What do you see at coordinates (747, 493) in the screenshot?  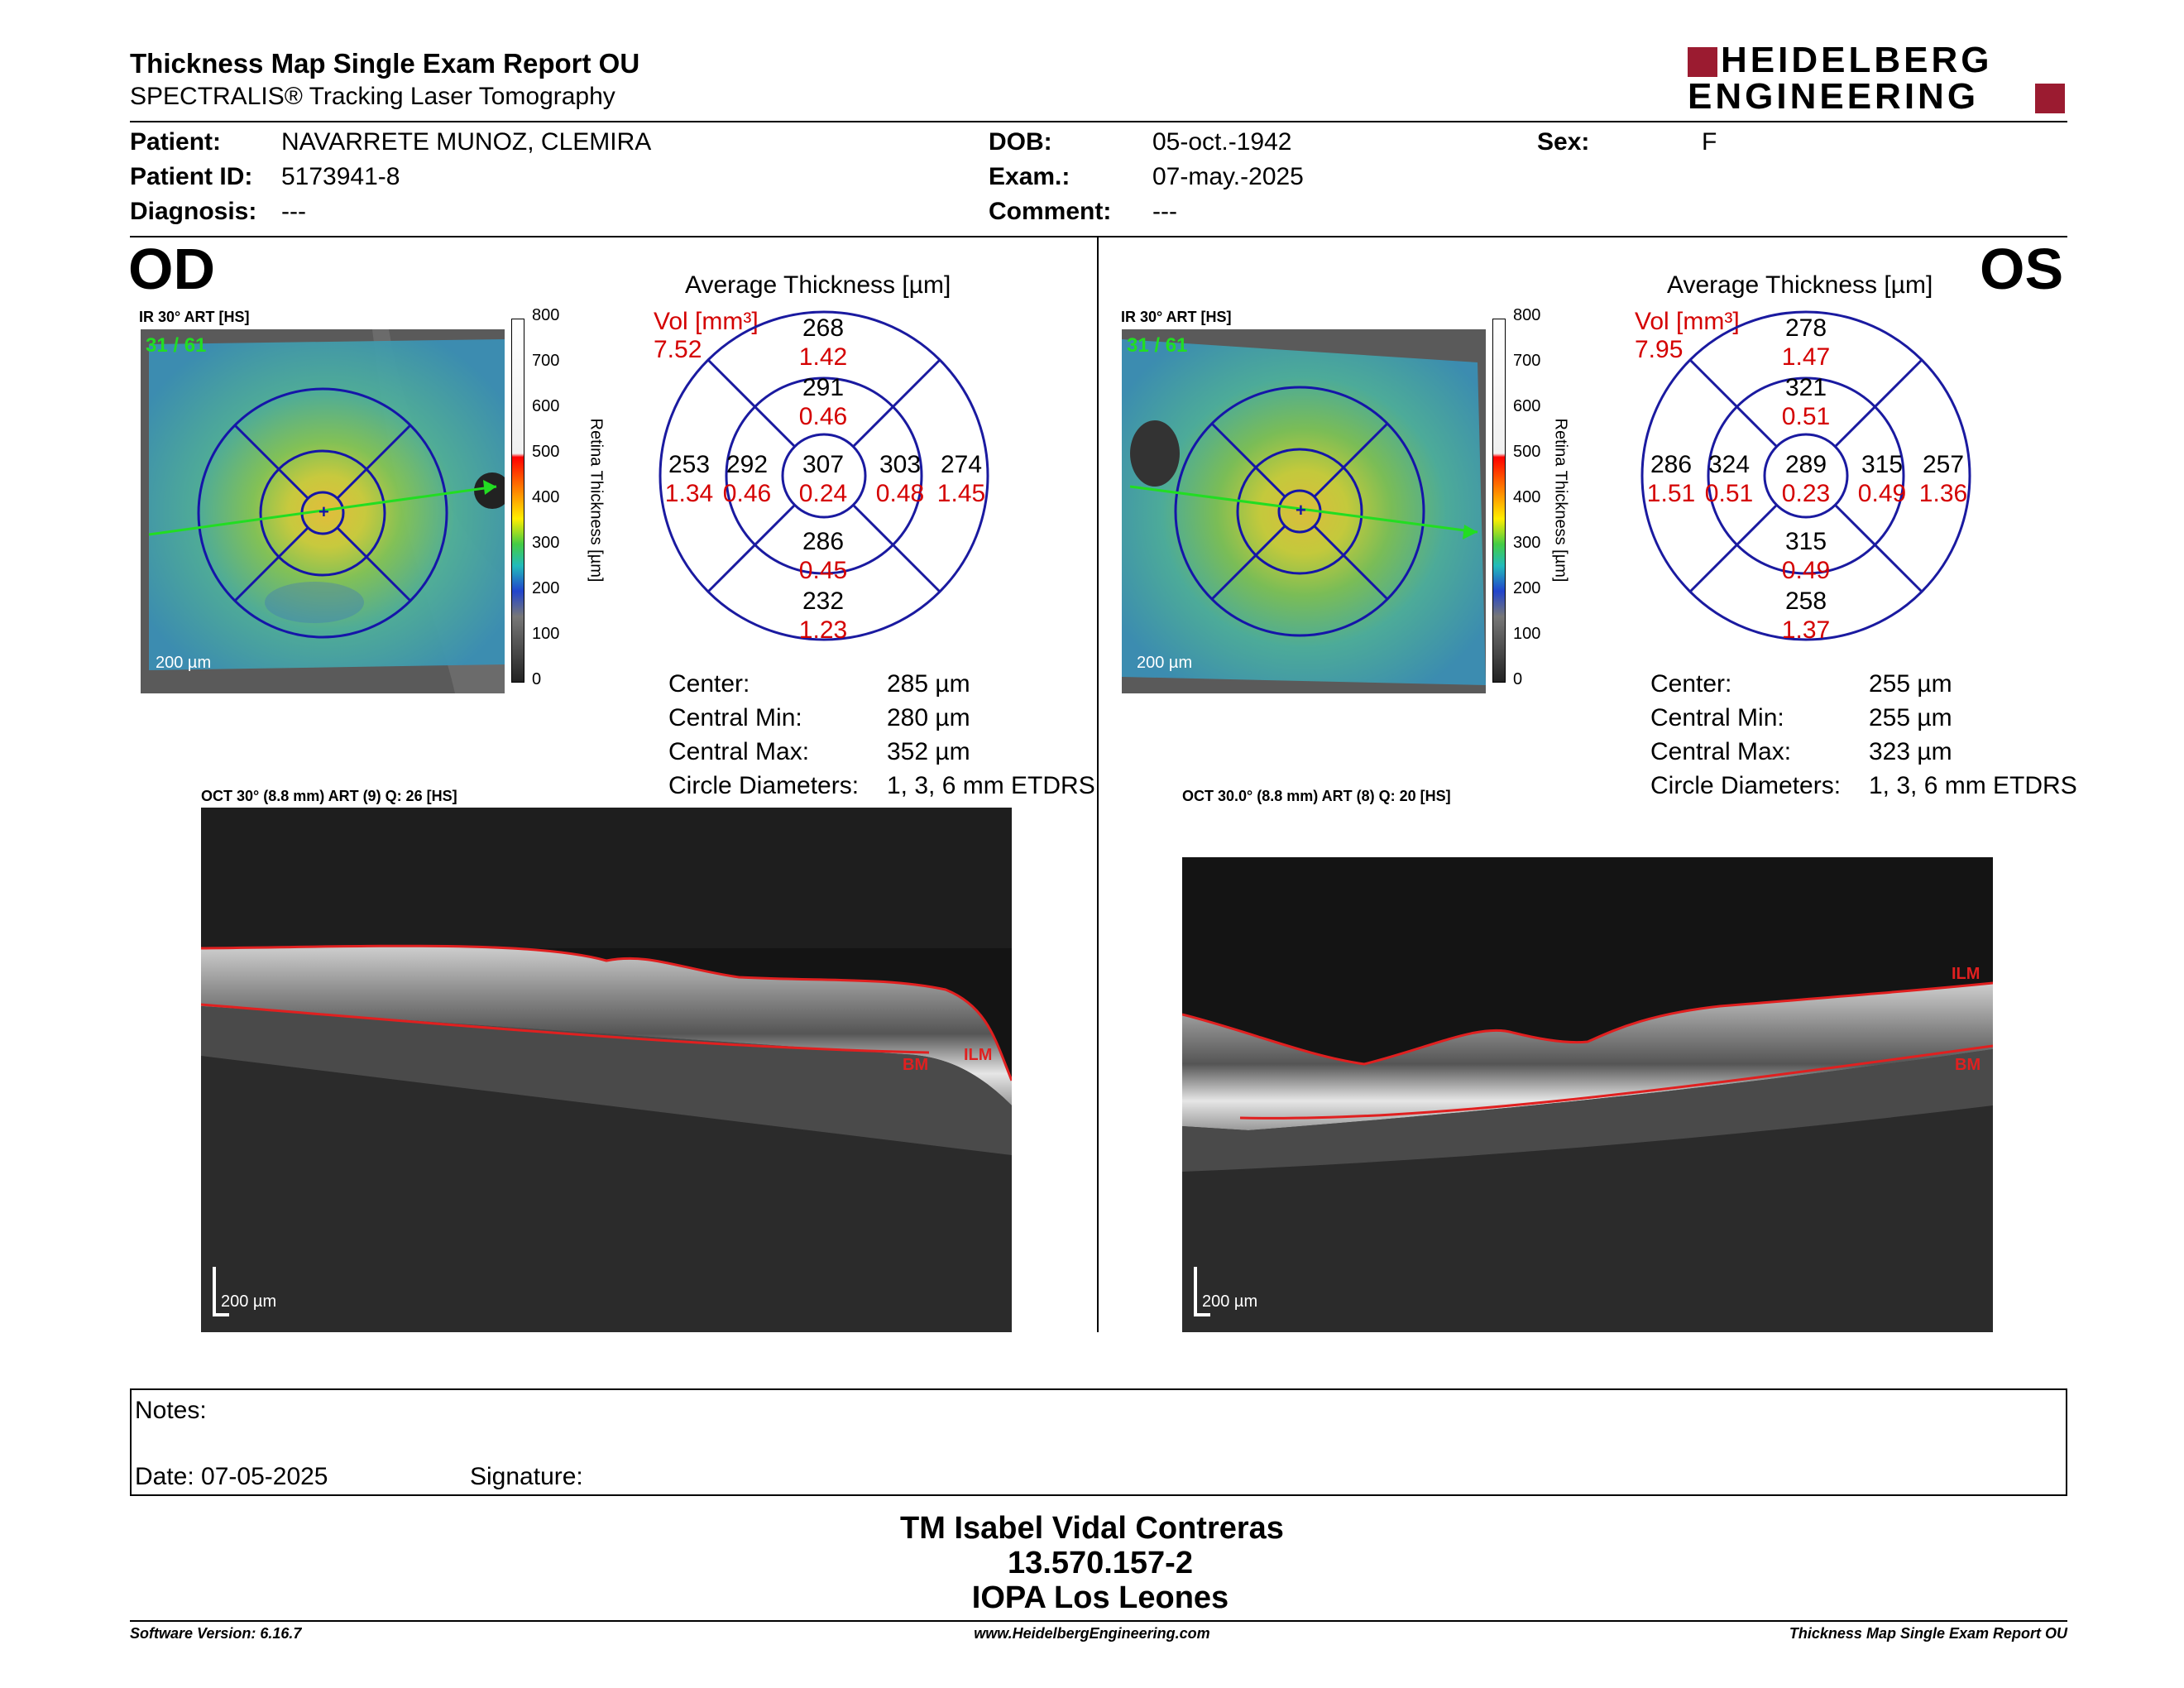 I see `od-inner-left-vol: 0.46` at bounding box center [747, 493].